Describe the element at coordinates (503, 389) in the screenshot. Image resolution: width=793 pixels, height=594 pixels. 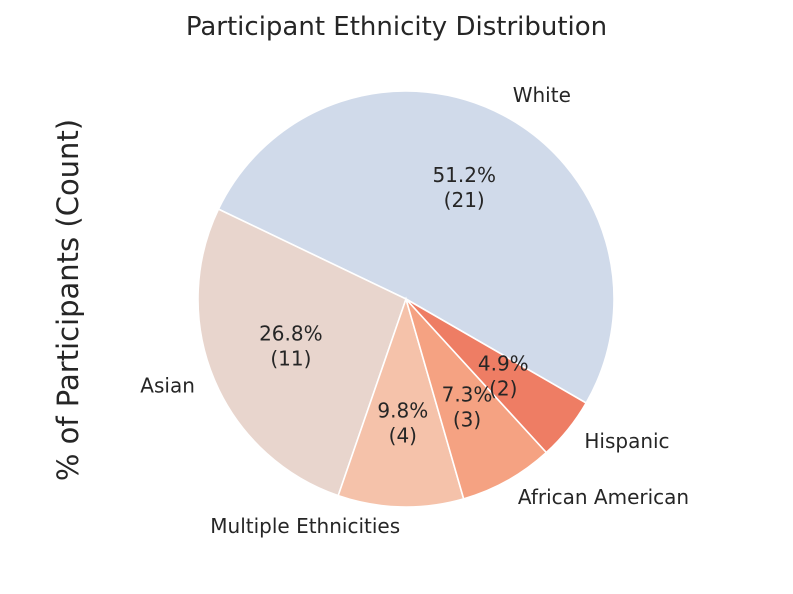
I see `slice-count-hispanic: (2)` at that location.